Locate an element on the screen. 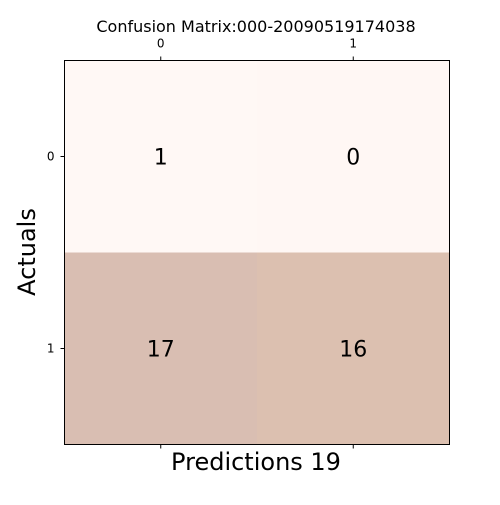 The width and height of the screenshot is (500, 505). cell-value-r0-c1: 0 is located at coordinates (353, 158).